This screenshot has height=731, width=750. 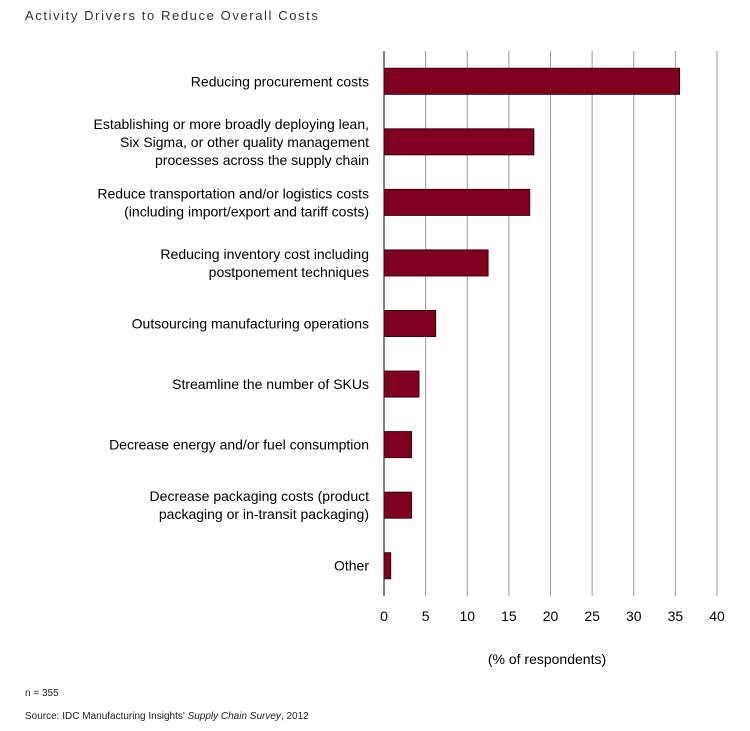 I want to click on x-tick-label: 20, so click(x=551, y=616).